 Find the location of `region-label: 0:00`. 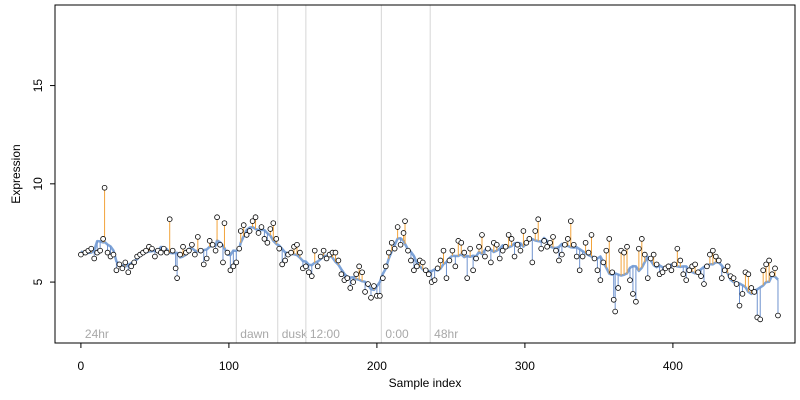

region-label: 0:00 is located at coordinates (397, 334).